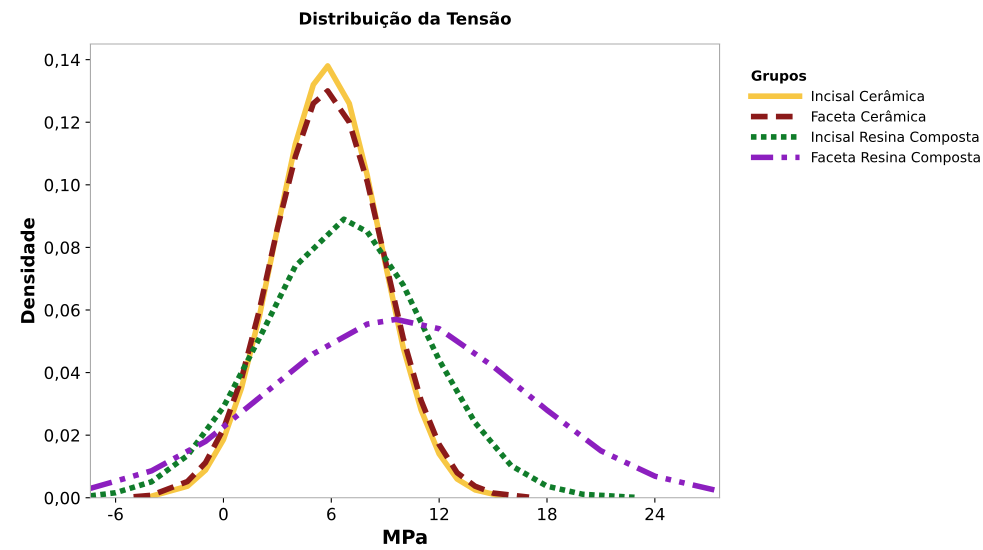  What do you see at coordinates (62, 248) in the screenshot?
I see `y-tick-label: 0,08` at bounding box center [62, 248].